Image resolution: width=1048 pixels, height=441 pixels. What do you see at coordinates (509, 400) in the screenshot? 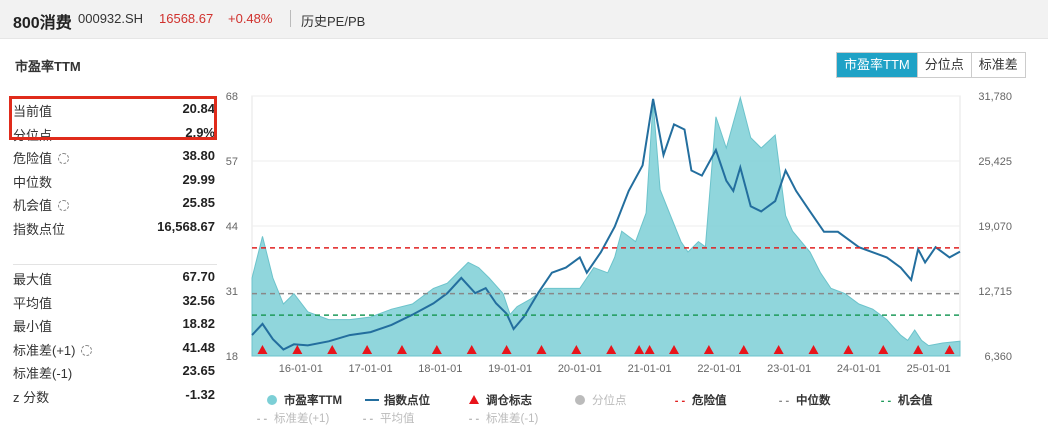
I see `legend-label: 调仓标志` at bounding box center [509, 400].